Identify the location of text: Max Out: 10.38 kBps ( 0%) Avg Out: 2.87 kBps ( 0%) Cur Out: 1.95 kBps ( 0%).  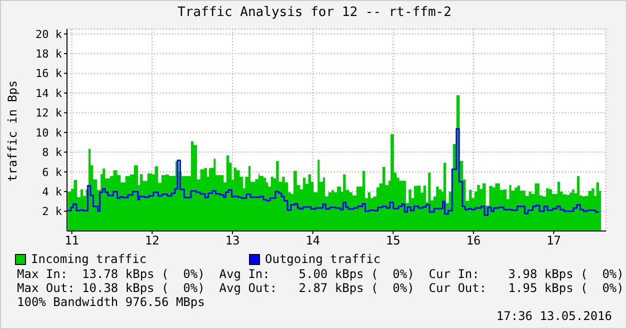
(320, 288).